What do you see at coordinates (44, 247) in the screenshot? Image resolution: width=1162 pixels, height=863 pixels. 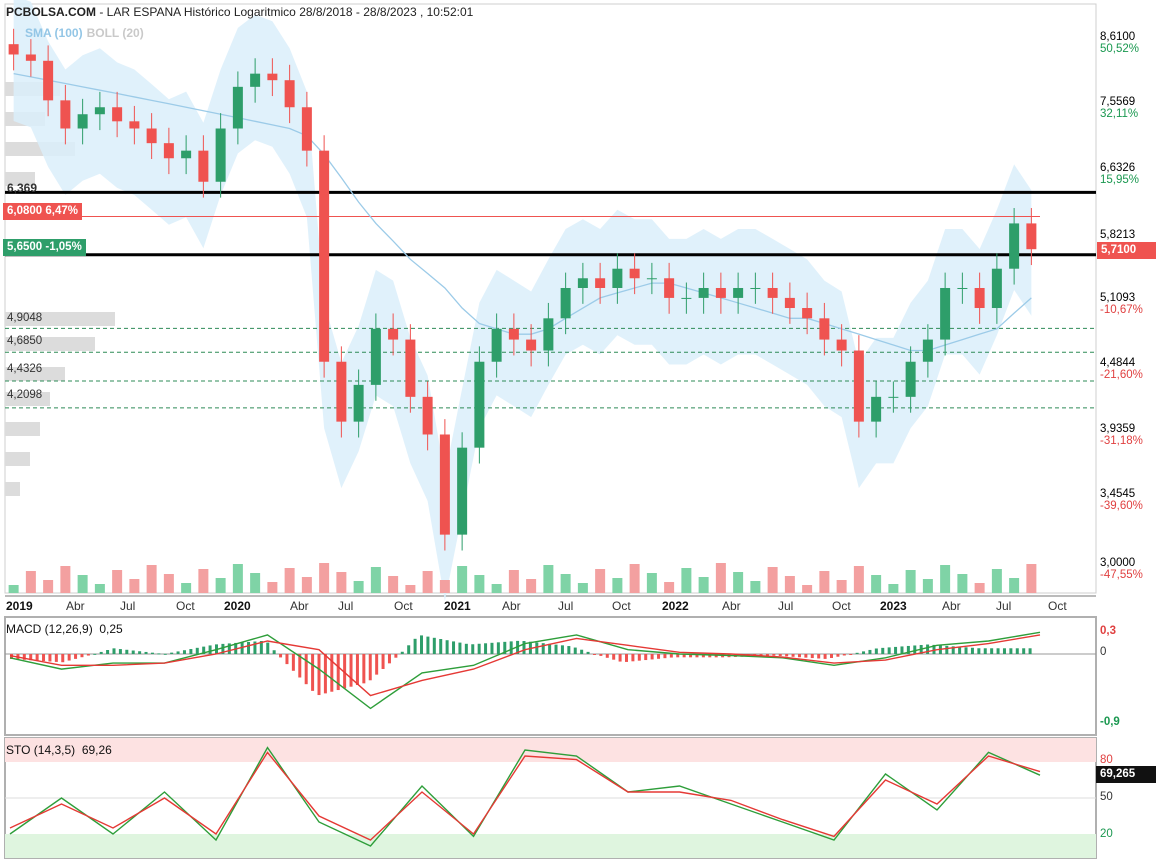 I see `support-price-tag: 5,6500 -1,05%` at bounding box center [44, 247].